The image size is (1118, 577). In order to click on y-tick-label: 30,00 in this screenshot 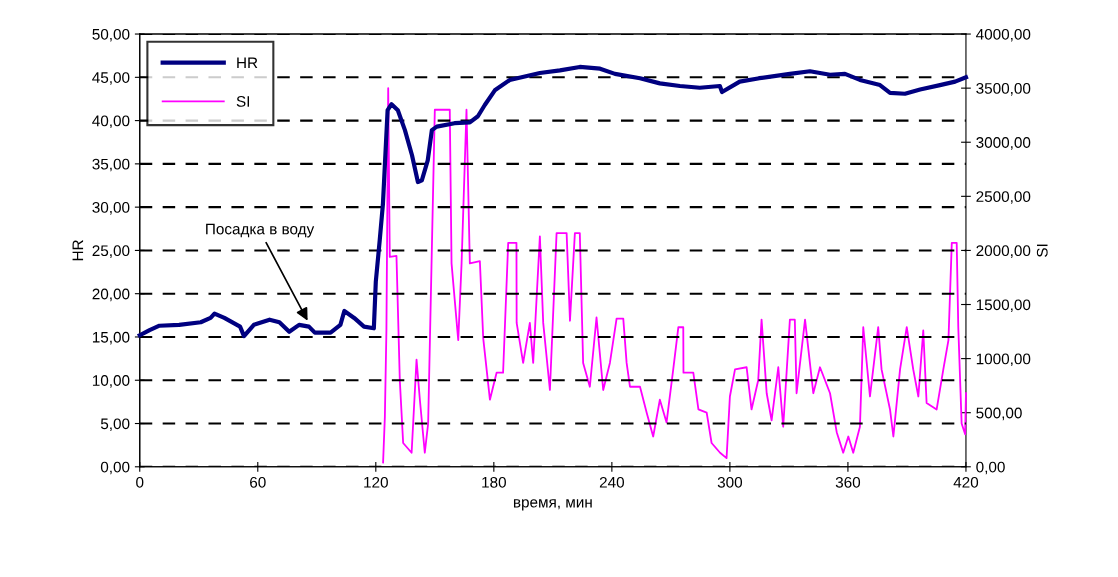, I will do `click(111, 208)`.